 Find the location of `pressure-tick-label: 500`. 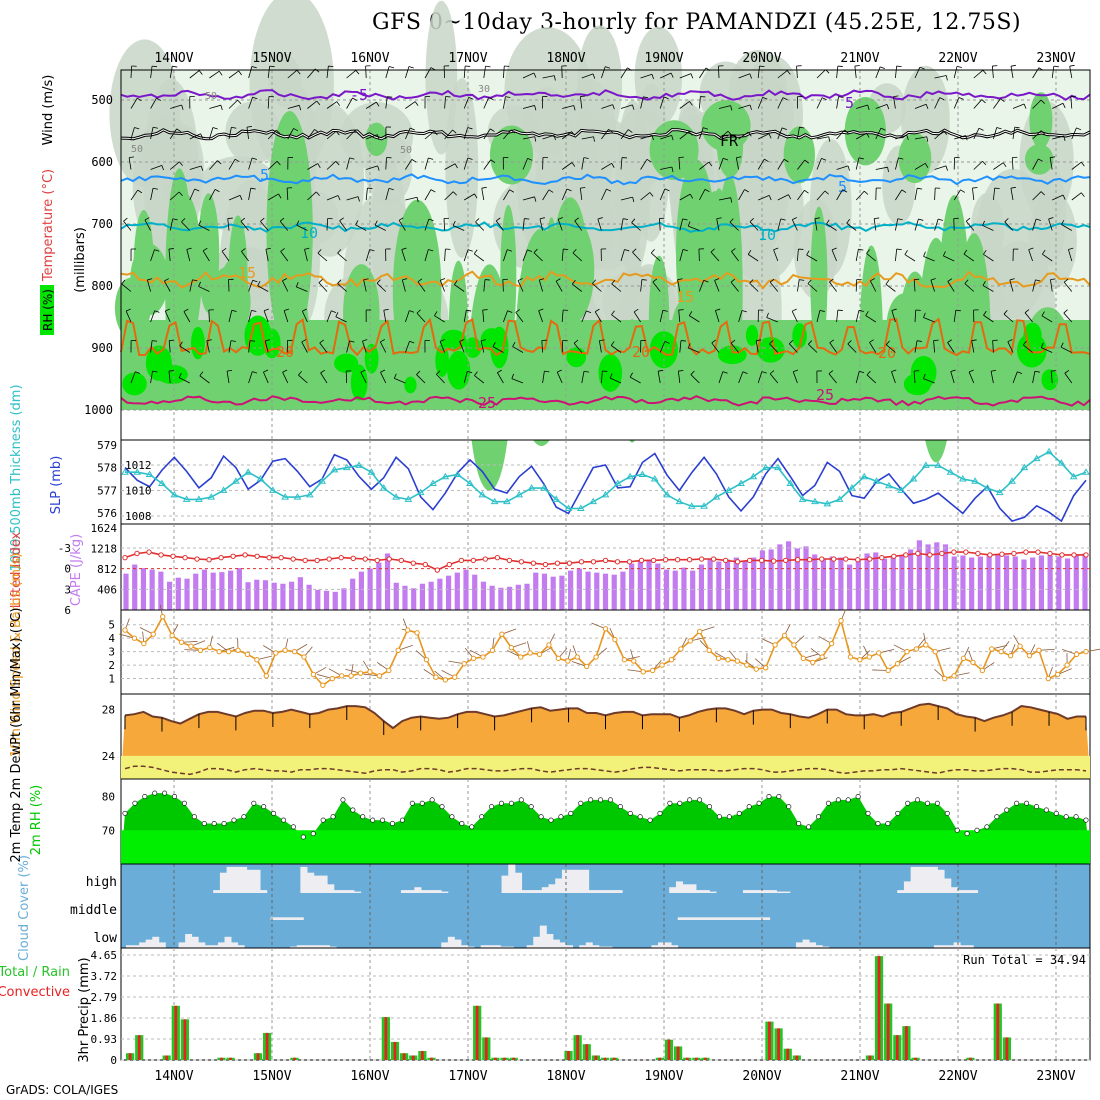

pressure-tick-label: 500 is located at coordinates (102, 100).